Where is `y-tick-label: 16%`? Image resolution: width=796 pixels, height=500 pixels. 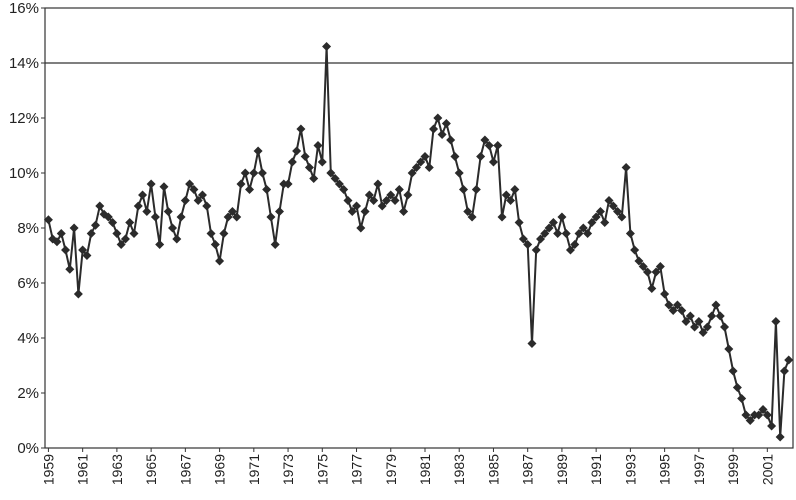 y-tick-label: 16% is located at coordinates (24, 8).